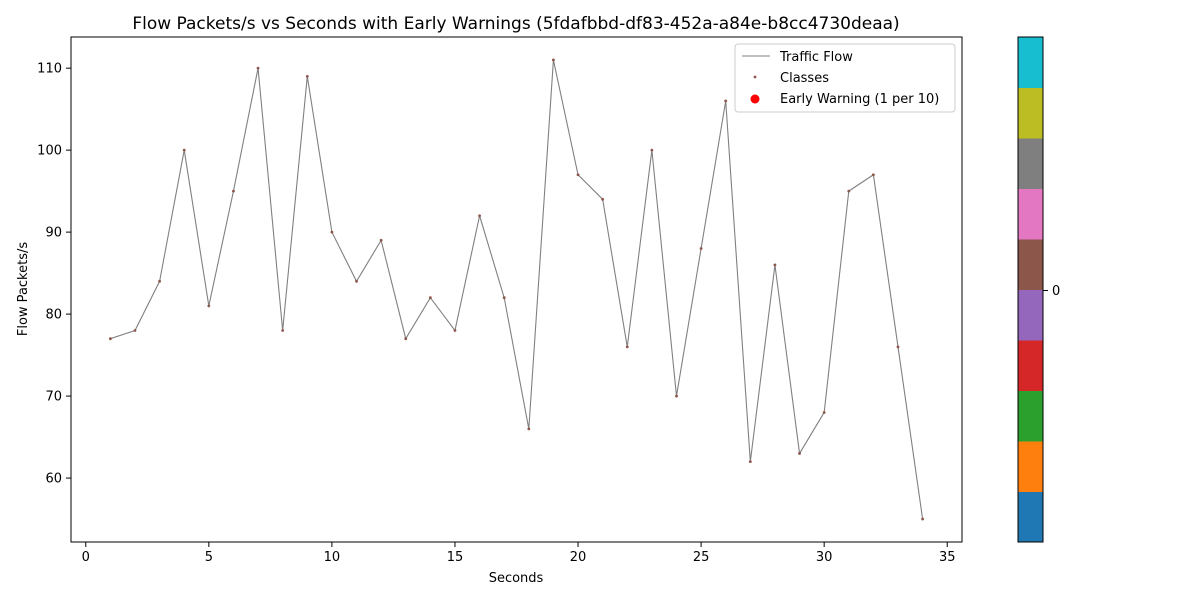 Image resolution: width=1200 pixels, height=600 pixels. I want to click on x-tick-label: 25, so click(701, 557).